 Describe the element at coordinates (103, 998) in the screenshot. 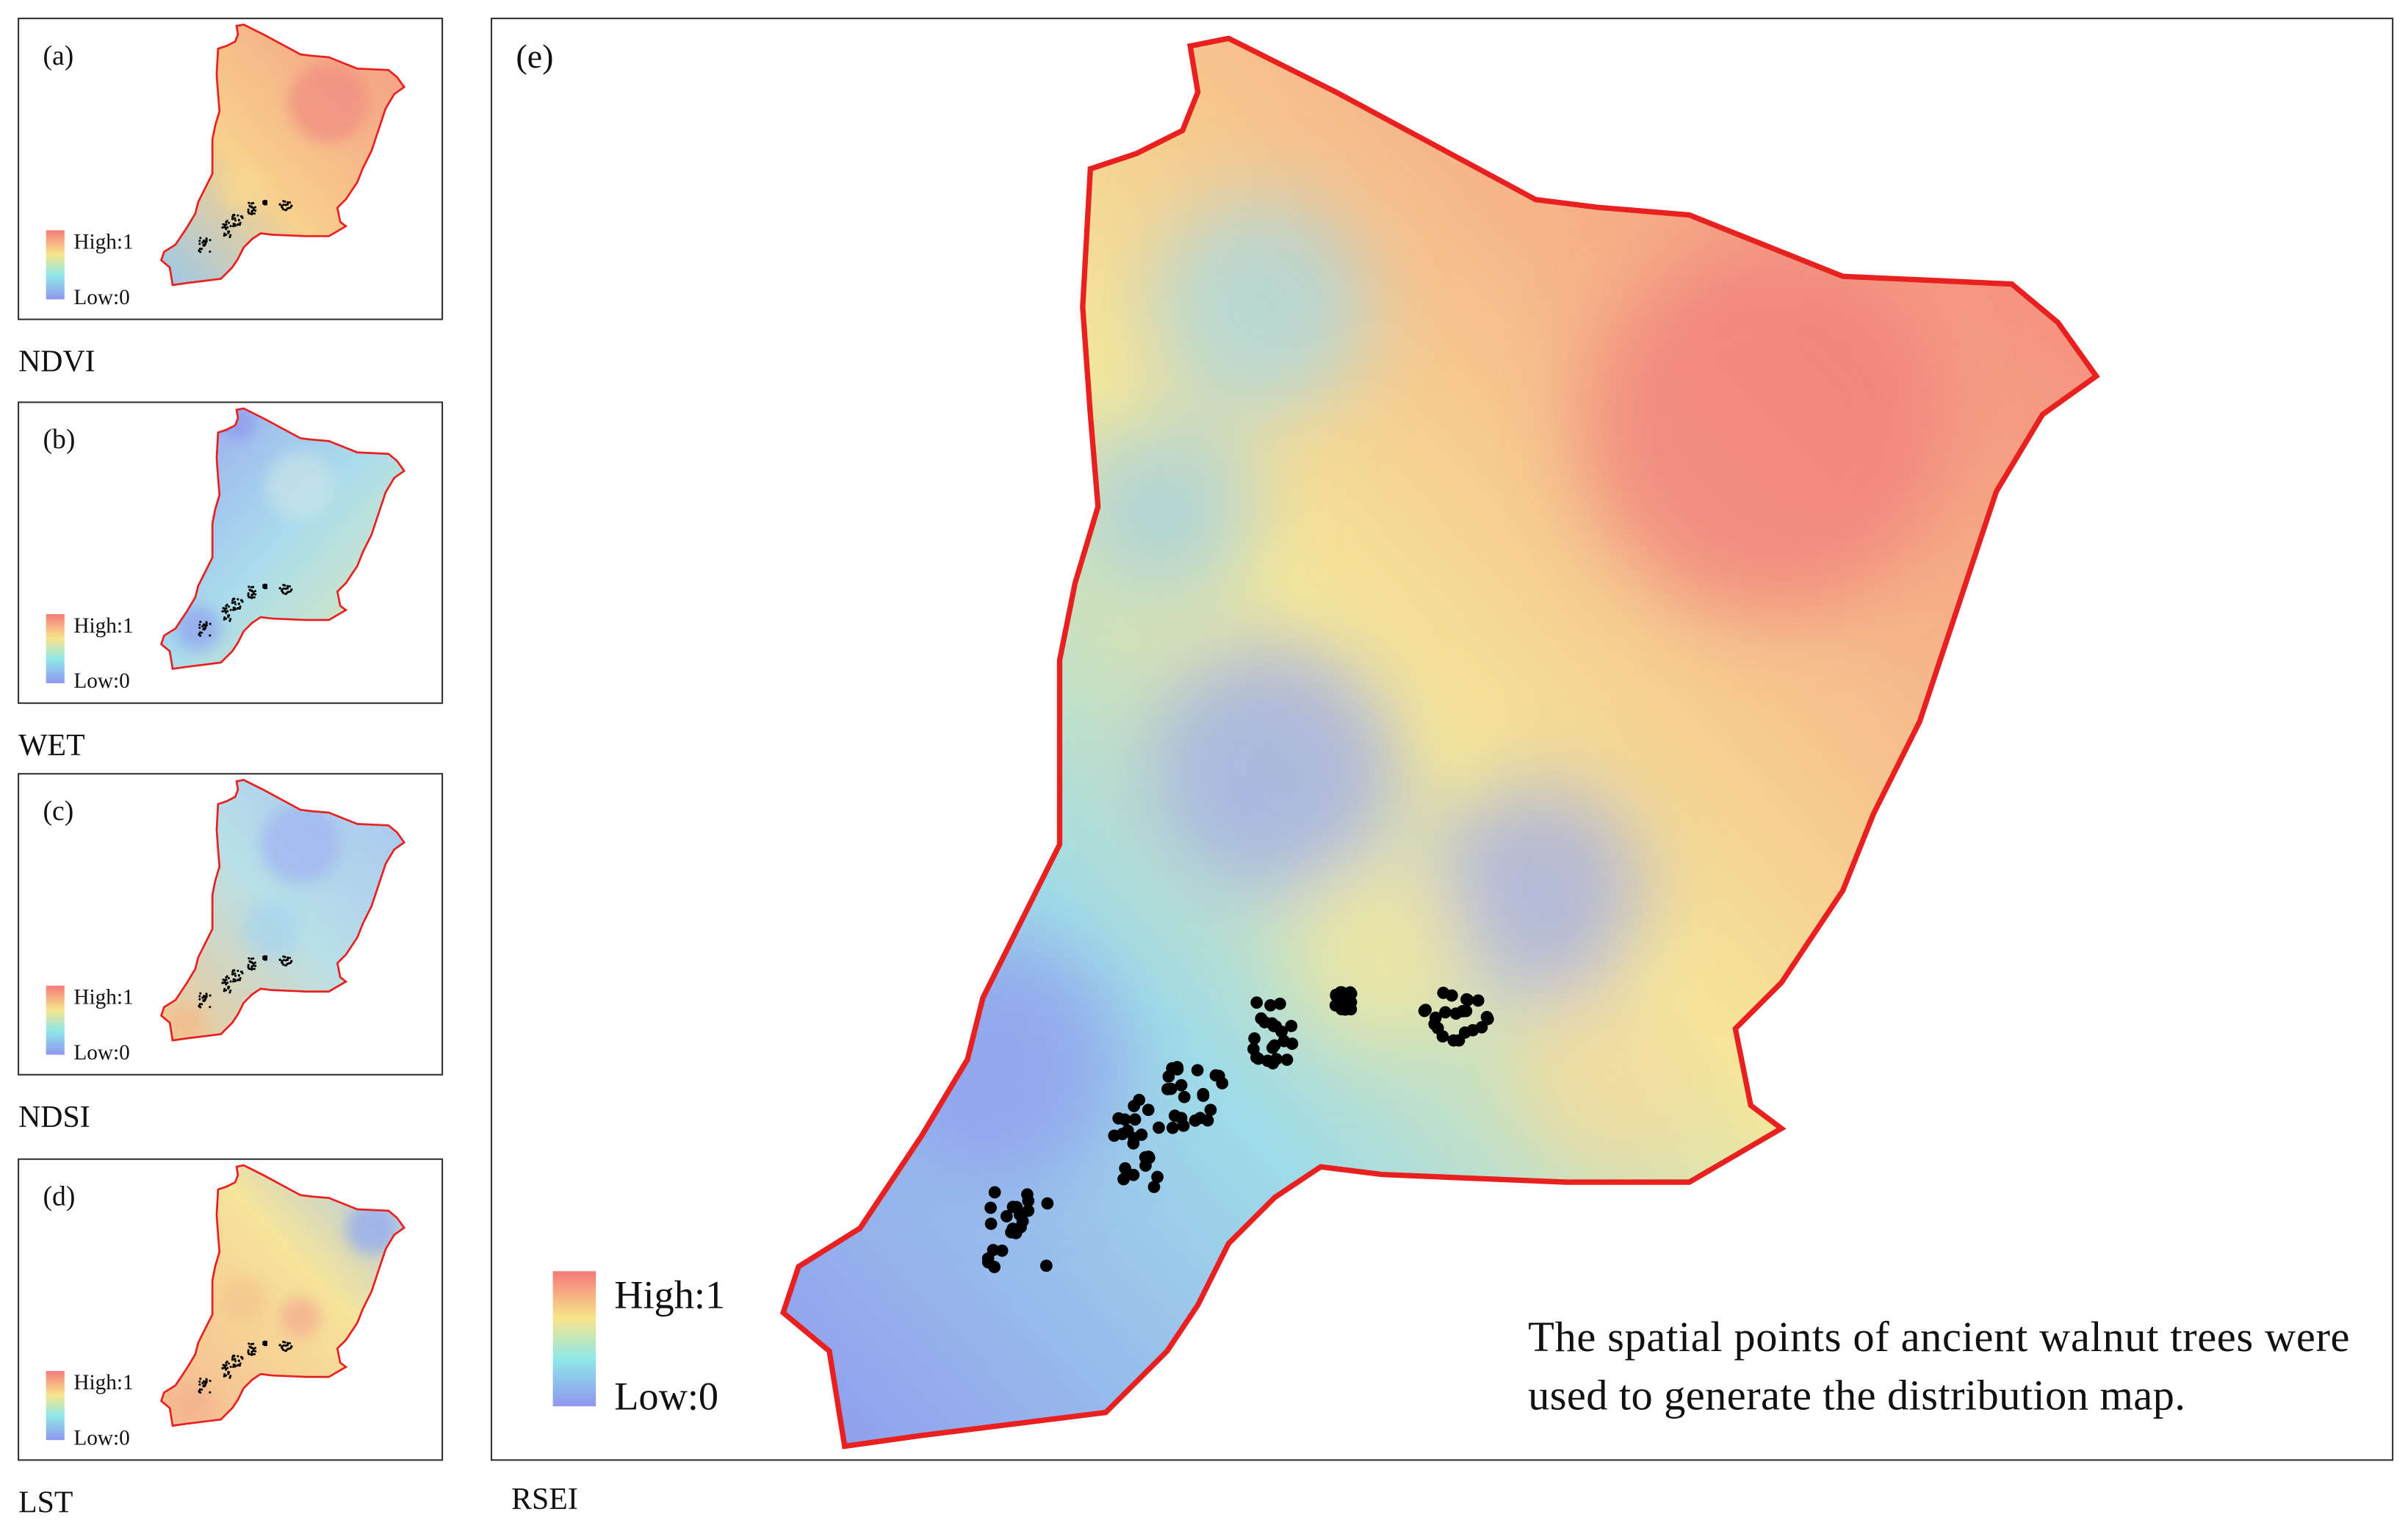

I see `legend-high: High:1` at that location.